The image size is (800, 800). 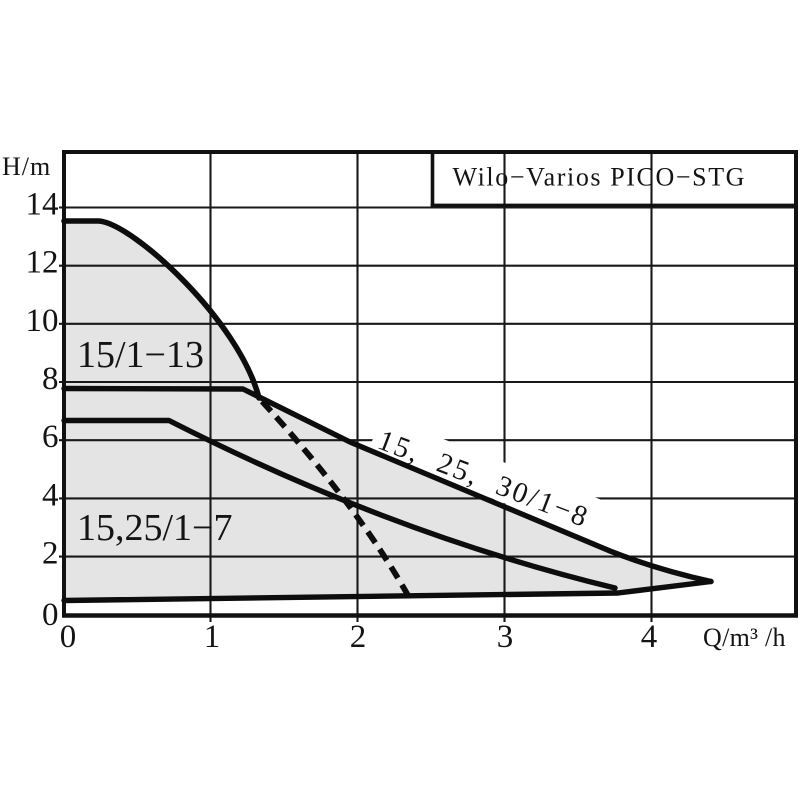 What do you see at coordinates (50, 437) in the screenshot?
I see `svg-text: 6` at bounding box center [50, 437].